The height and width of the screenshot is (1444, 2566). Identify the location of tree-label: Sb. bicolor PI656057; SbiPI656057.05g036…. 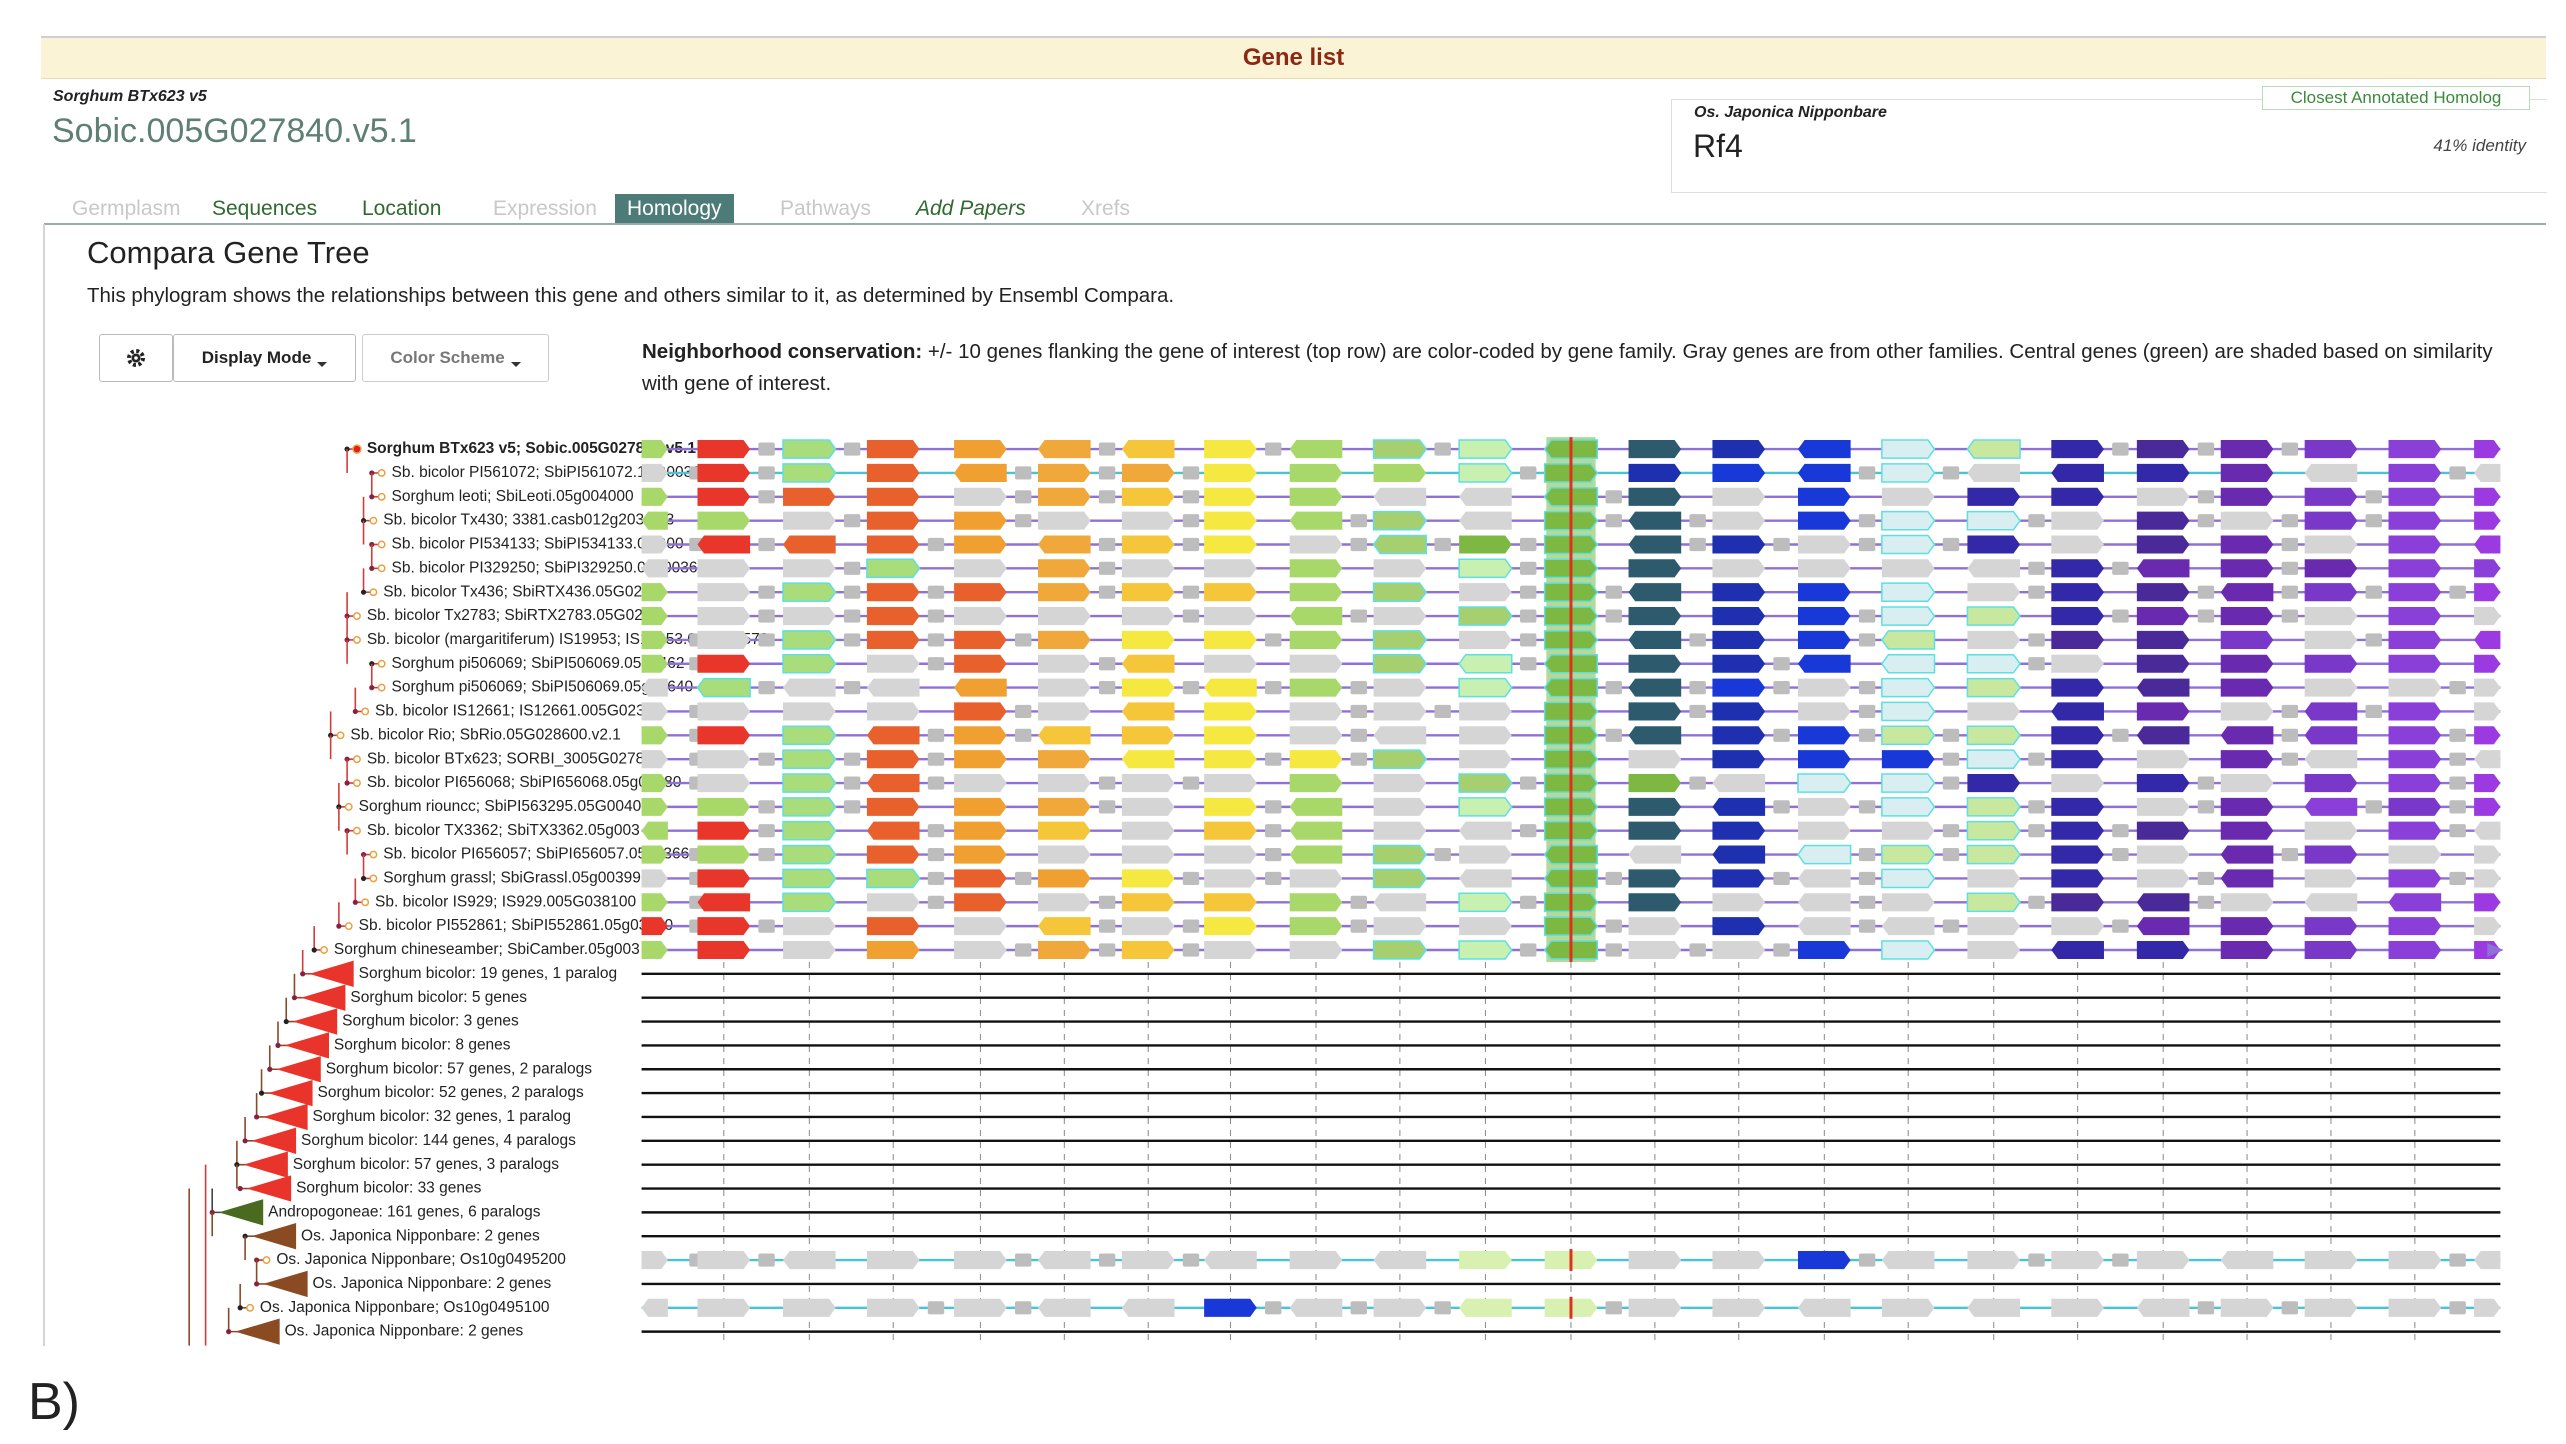
(536, 854).